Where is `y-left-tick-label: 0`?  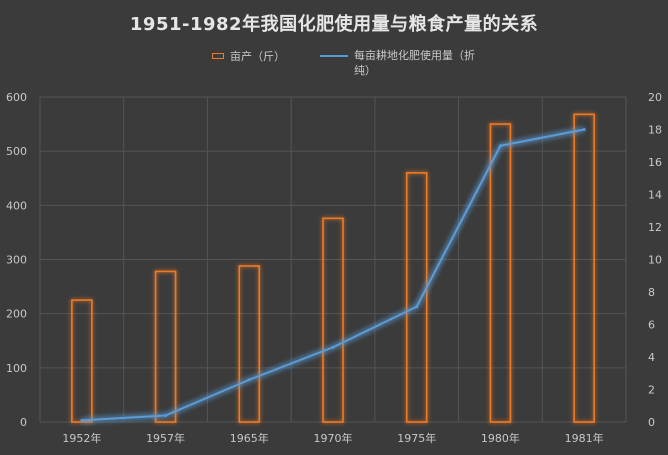 y-left-tick-label: 0 is located at coordinates (23, 422).